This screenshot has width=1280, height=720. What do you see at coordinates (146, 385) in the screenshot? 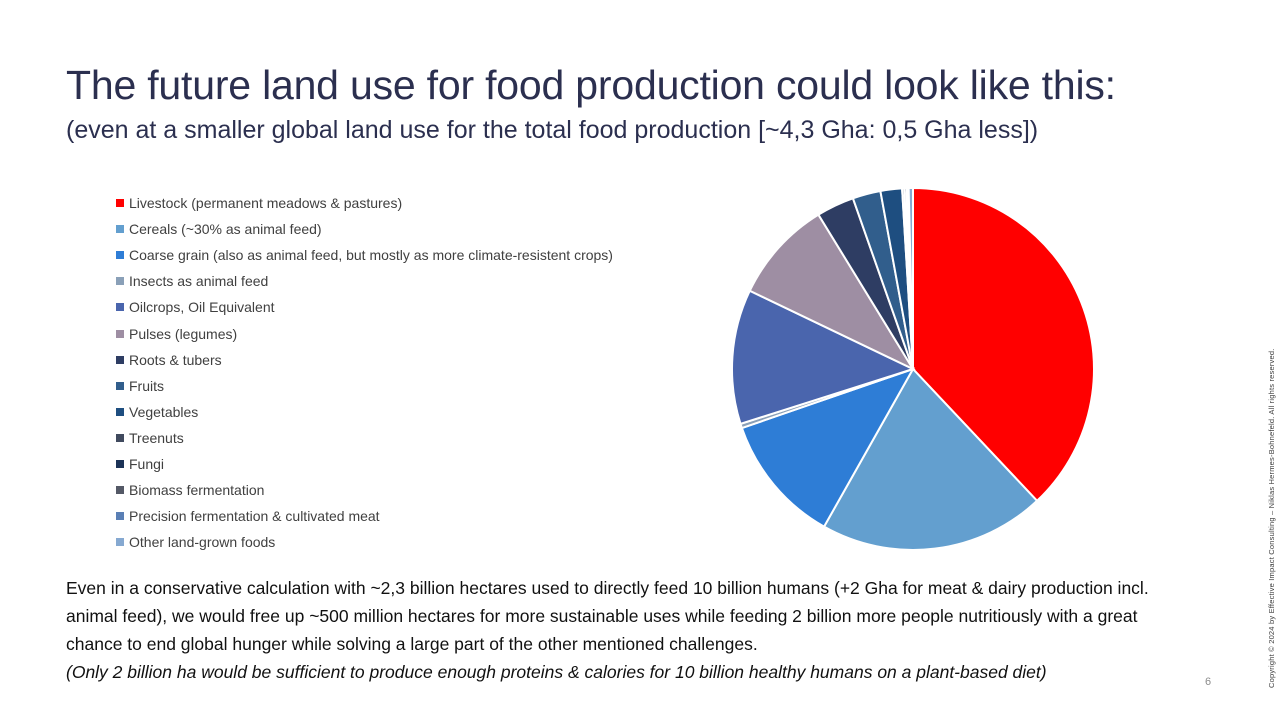
I see `legend-label: Fruits` at bounding box center [146, 385].